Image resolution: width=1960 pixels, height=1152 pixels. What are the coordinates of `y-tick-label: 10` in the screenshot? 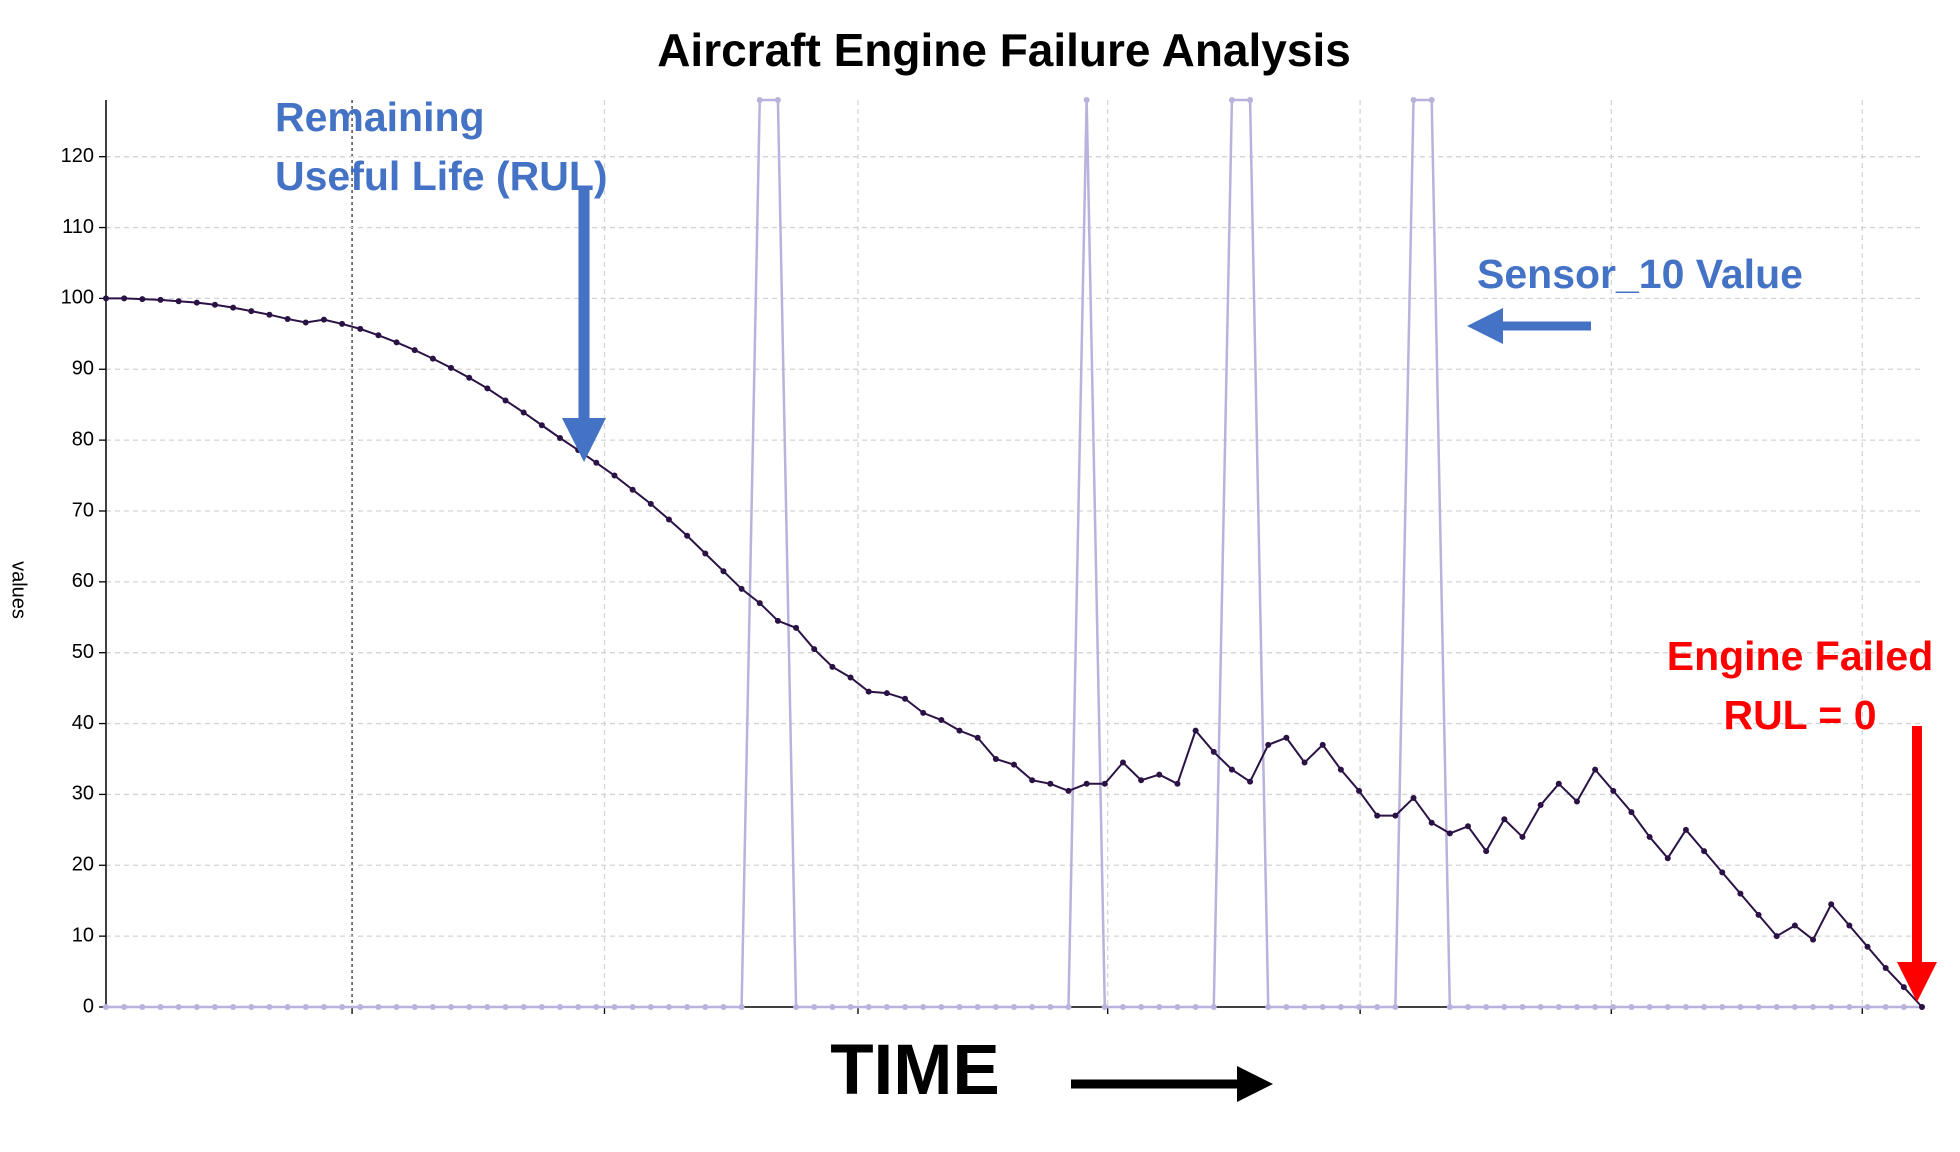 It's located at (83, 935).